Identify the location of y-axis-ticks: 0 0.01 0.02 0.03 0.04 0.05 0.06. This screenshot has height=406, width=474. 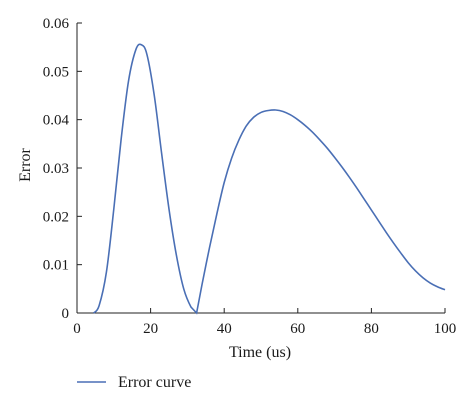
(62, 169).